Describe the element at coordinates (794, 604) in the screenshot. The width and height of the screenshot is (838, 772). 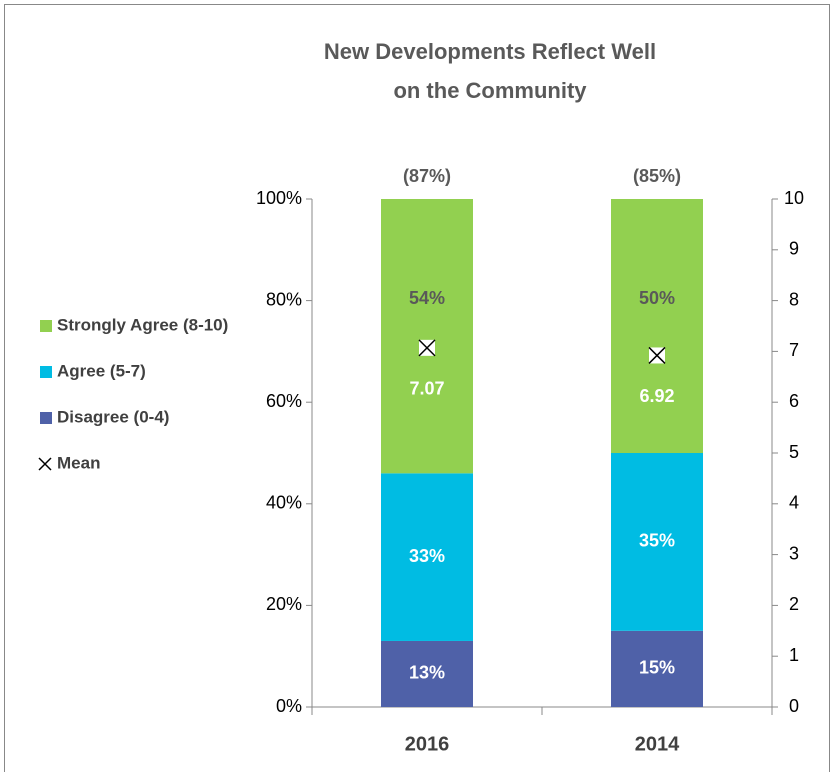
I see `y2-tick-label: 2` at that location.